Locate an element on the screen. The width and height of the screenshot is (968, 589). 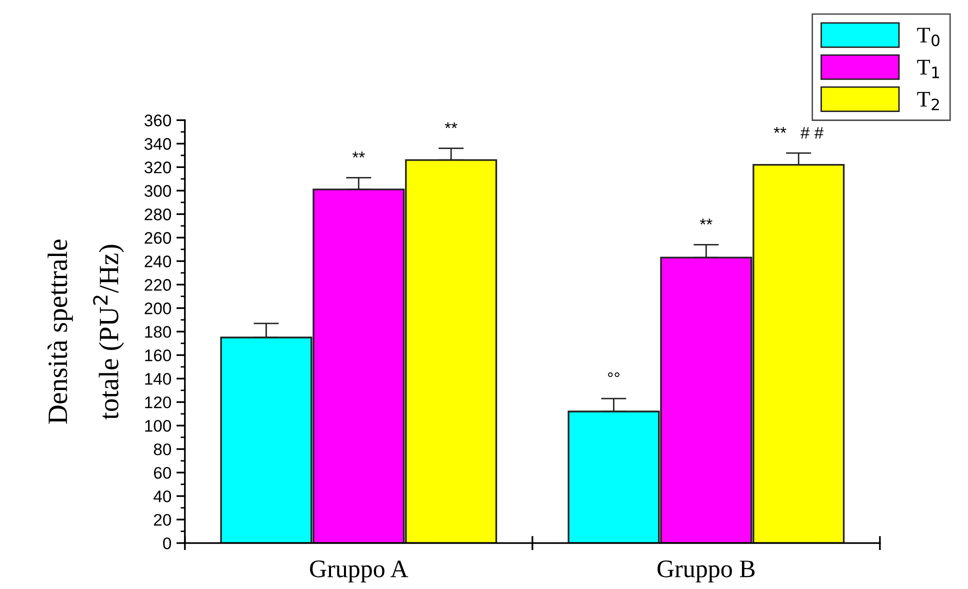
y-tick-label: 20 is located at coordinates (163, 520).